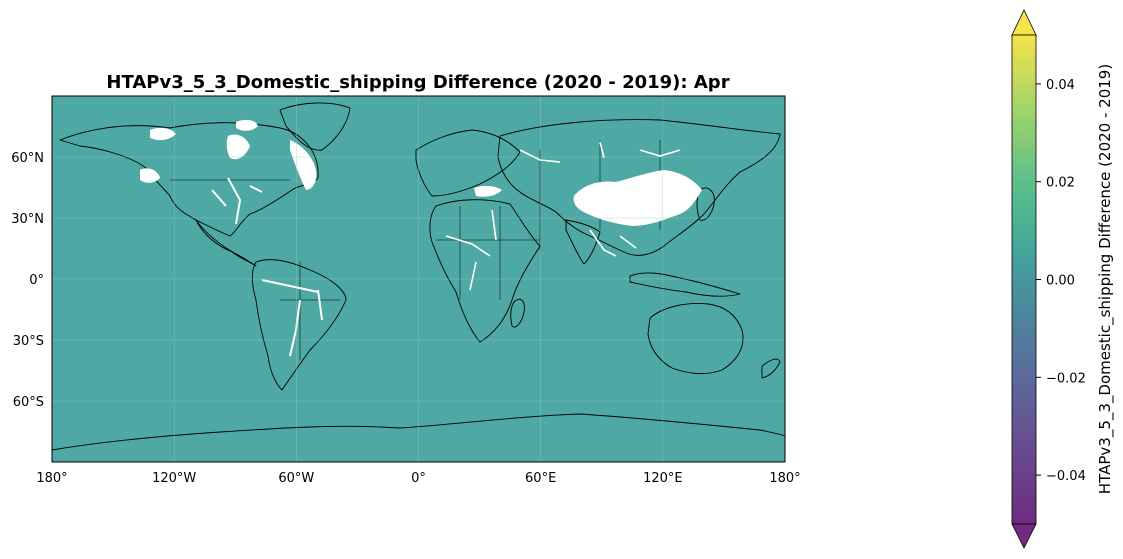 The height and width of the screenshot is (559, 1123). What do you see at coordinates (1024, 536) in the screenshot?
I see `colorbar-extend-min` at bounding box center [1024, 536].